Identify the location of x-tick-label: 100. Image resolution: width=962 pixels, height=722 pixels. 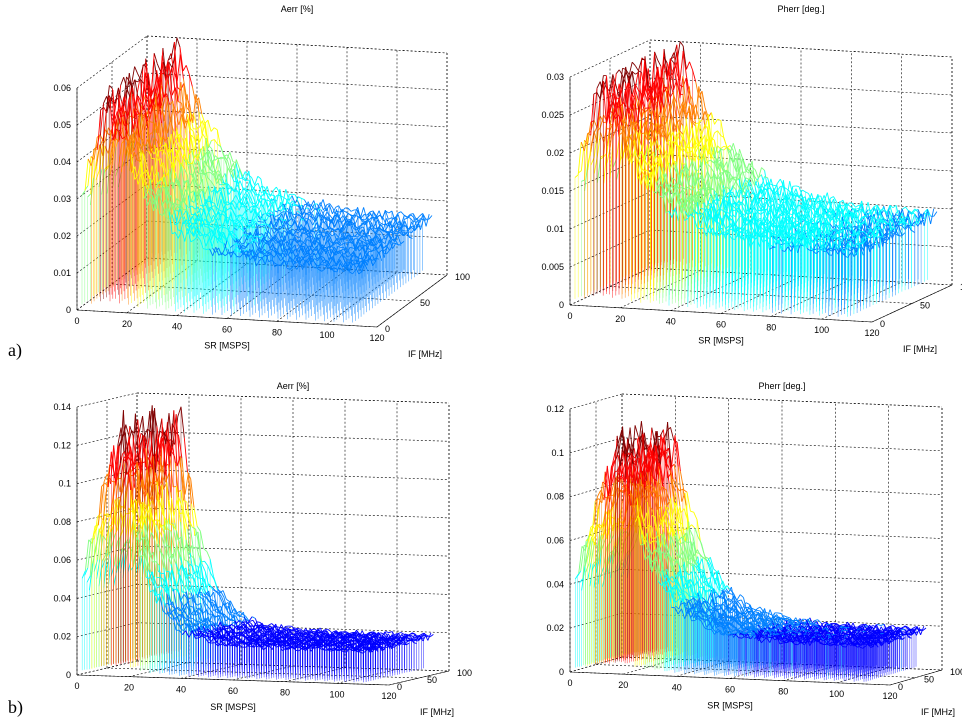
(326, 335).